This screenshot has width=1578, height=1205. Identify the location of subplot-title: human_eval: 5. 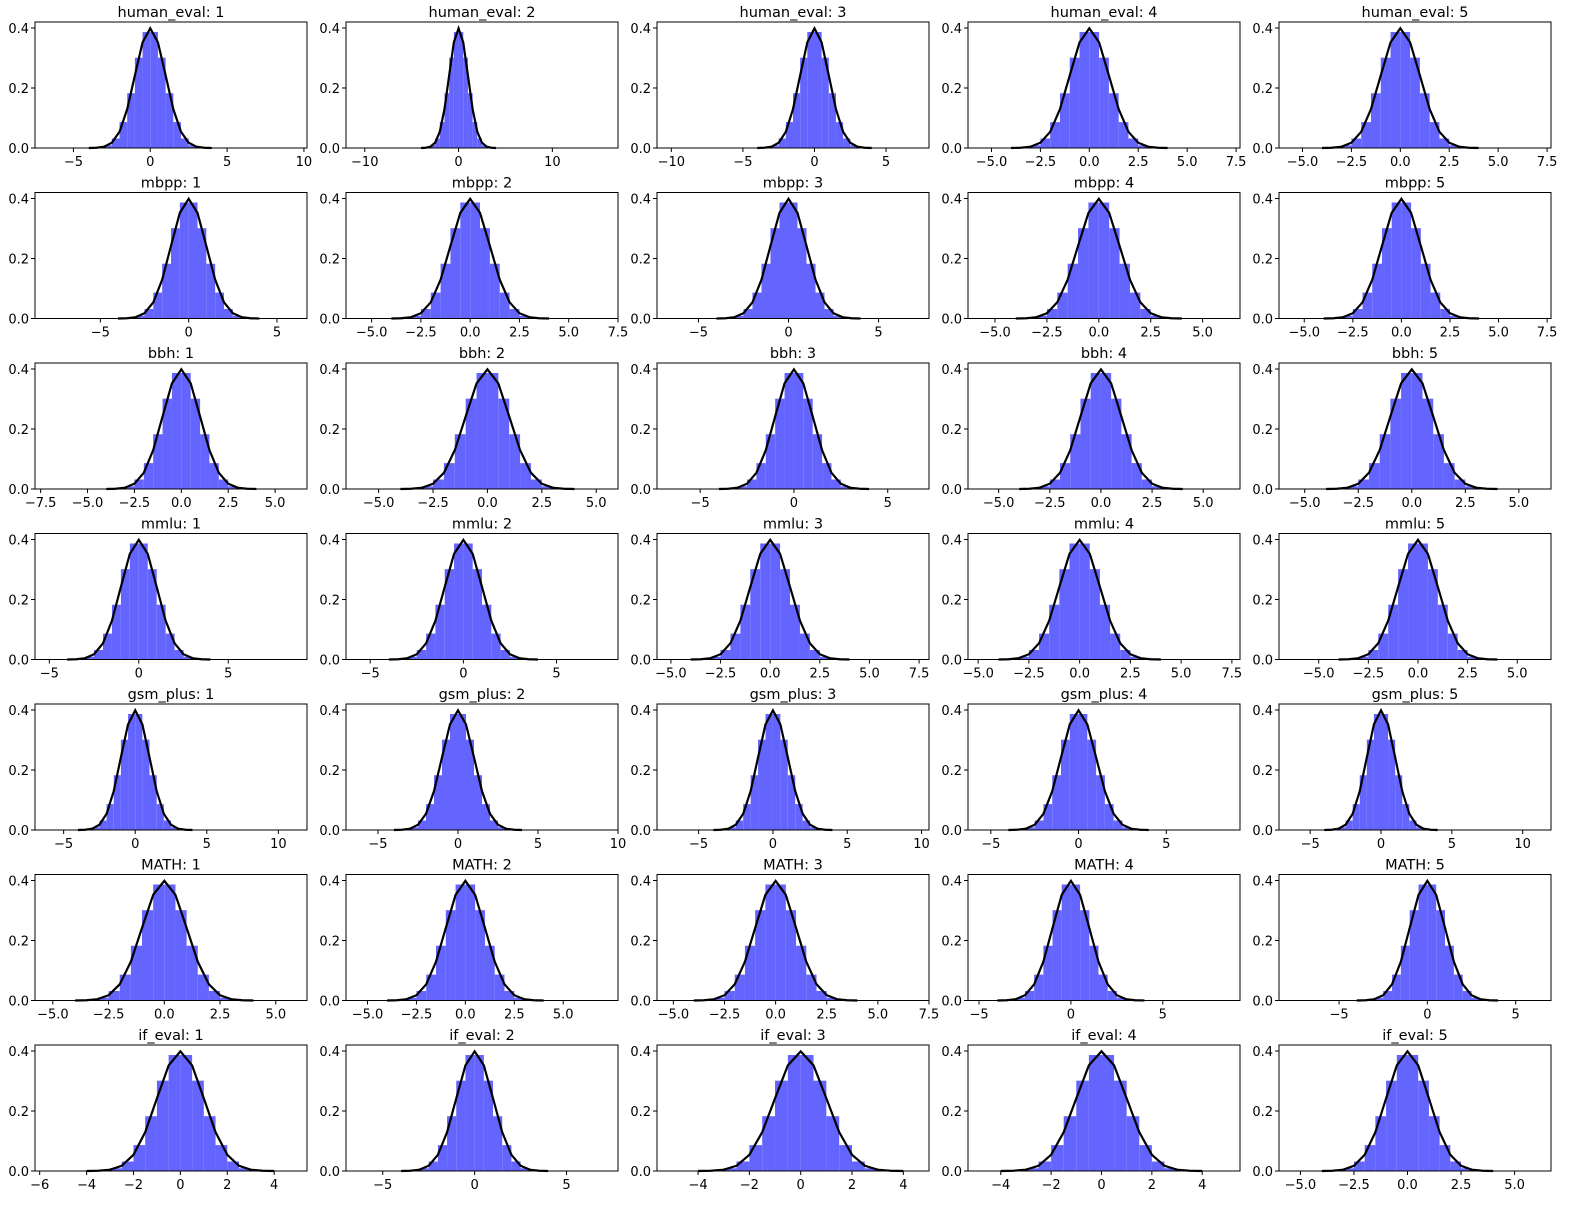
(1415, 13).